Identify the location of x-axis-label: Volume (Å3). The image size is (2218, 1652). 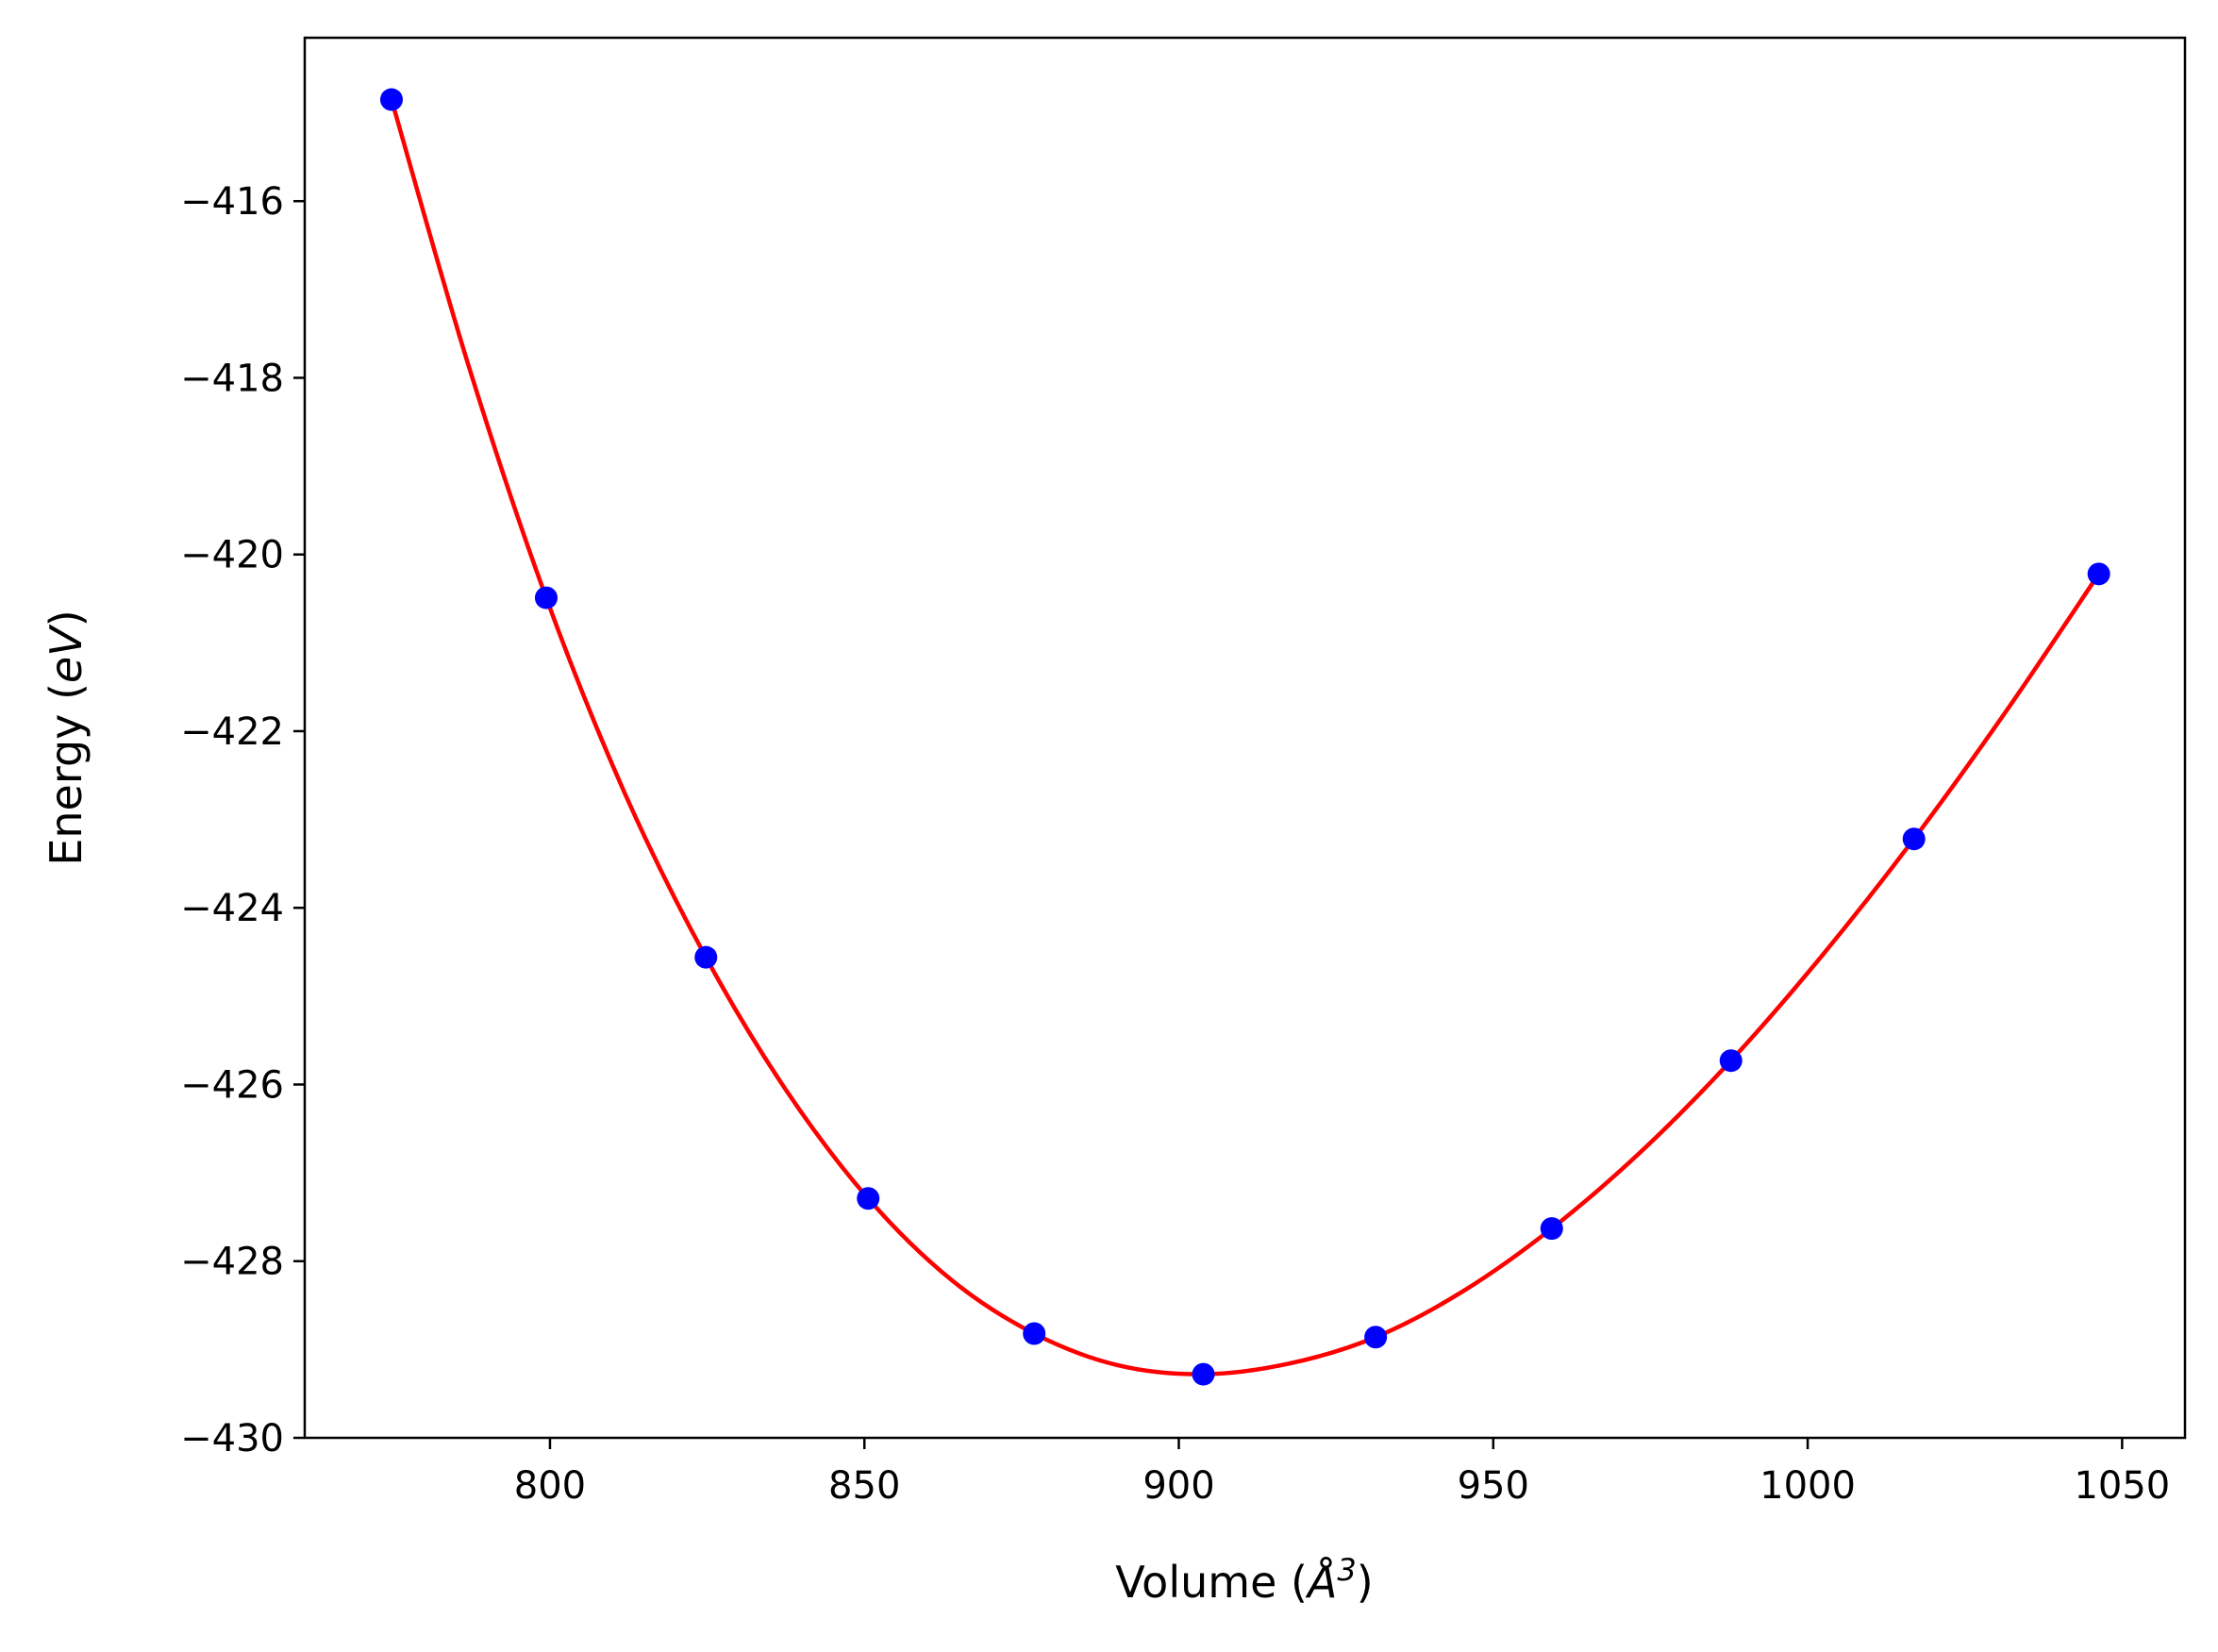
(1244, 1580).